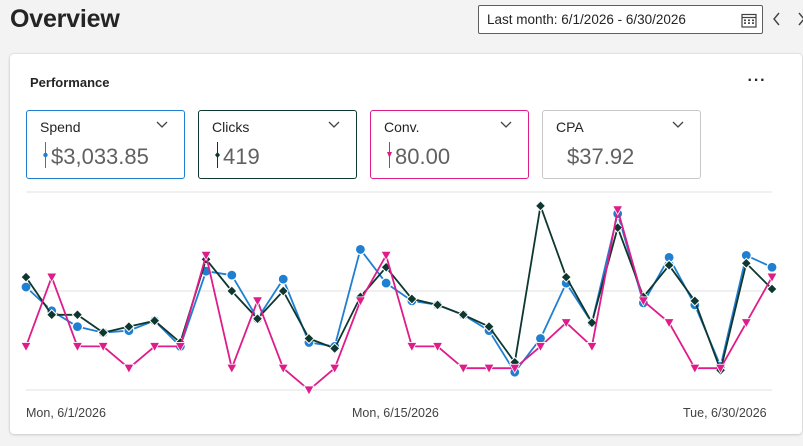  Describe the element at coordinates (65, 19) in the screenshot. I see `page-title: Overview` at that location.